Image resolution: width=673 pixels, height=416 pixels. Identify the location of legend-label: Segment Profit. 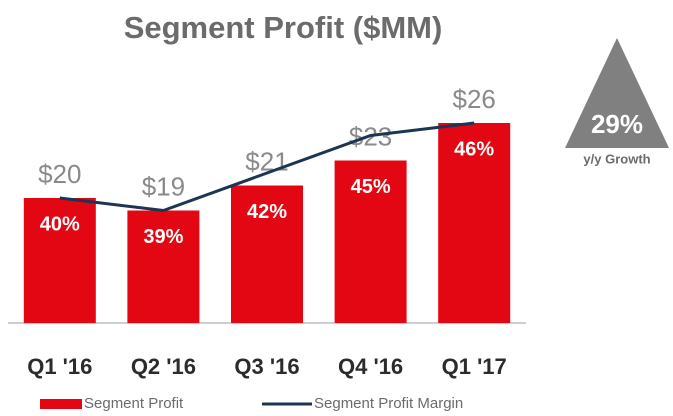
(134, 403).